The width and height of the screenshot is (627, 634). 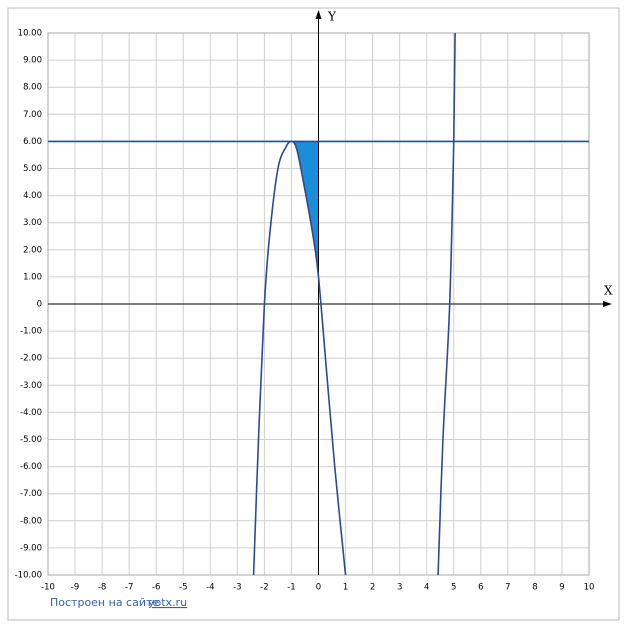 What do you see at coordinates (129, 588) in the screenshot?
I see `x-tick-label: -7` at bounding box center [129, 588].